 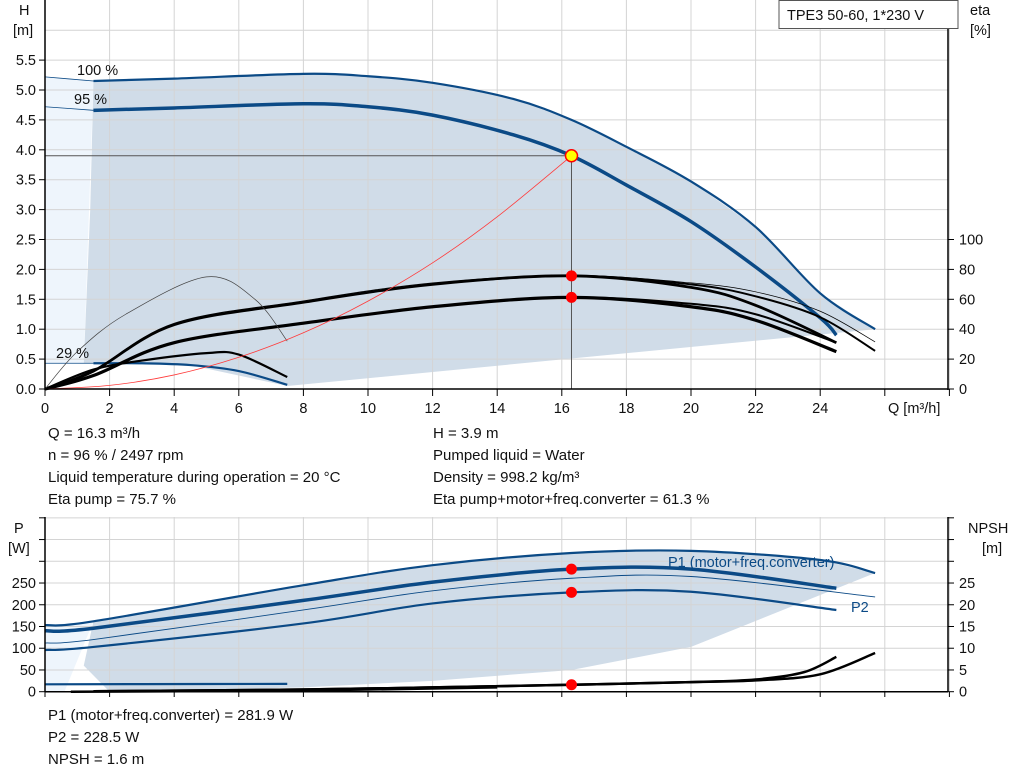 I want to click on y-axis-unit-p: [W], so click(x=19, y=549).